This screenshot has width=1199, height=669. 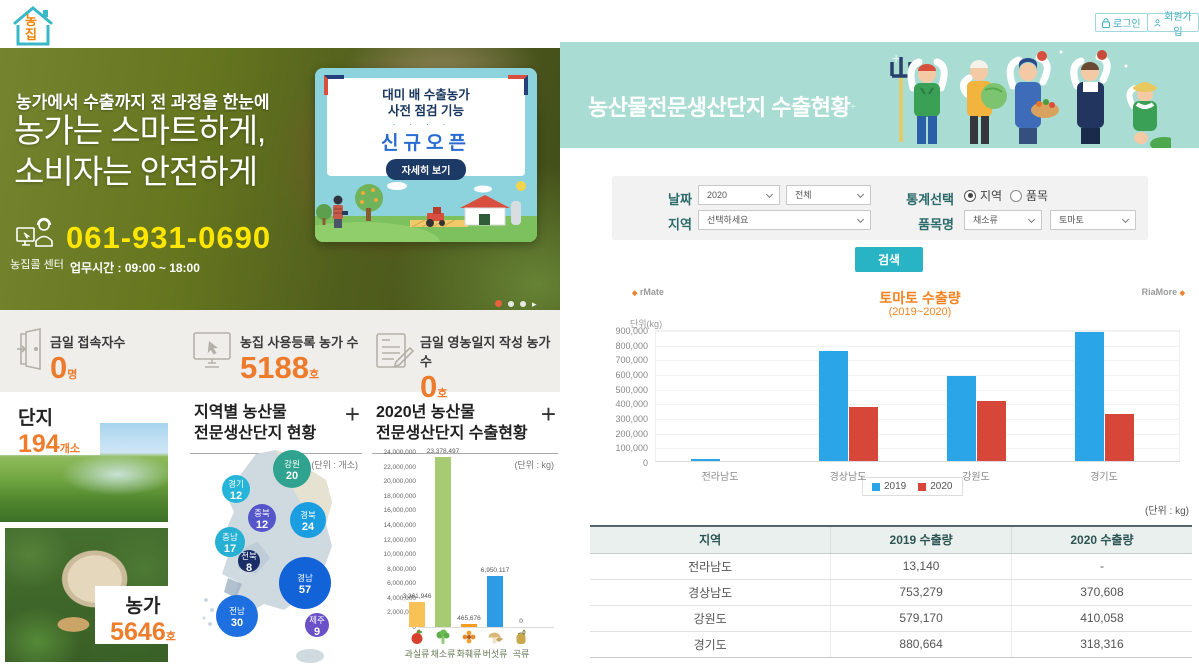 I want to click on signup-button: 회원가입, so click(x=1173, y=25).